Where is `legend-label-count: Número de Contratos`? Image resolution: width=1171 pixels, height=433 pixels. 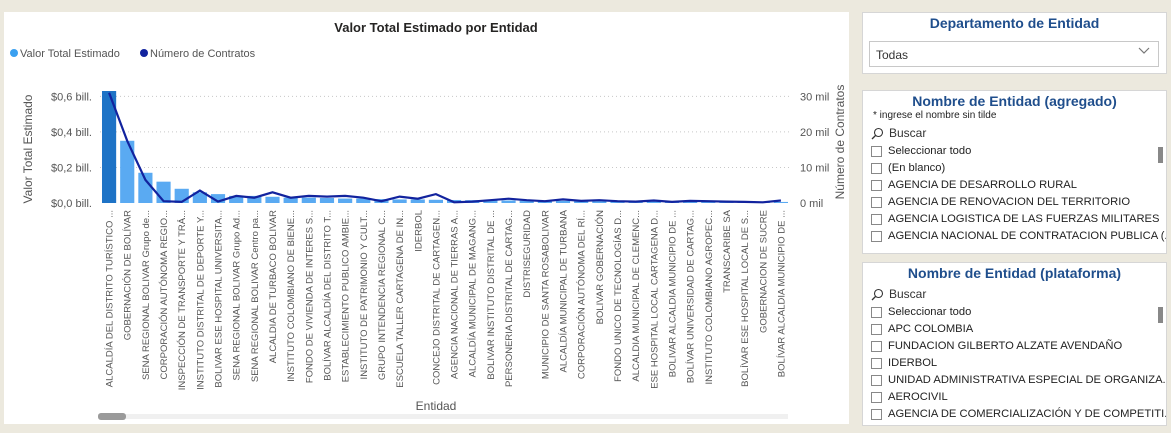 legend-label-count: Número de Contratos is located at coordinates (203, 54).